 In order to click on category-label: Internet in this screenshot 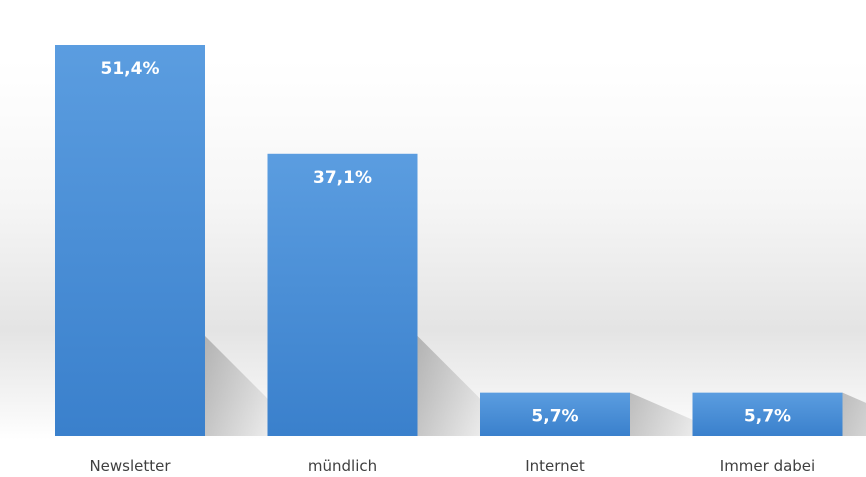, I will do `click(555, 466)`.